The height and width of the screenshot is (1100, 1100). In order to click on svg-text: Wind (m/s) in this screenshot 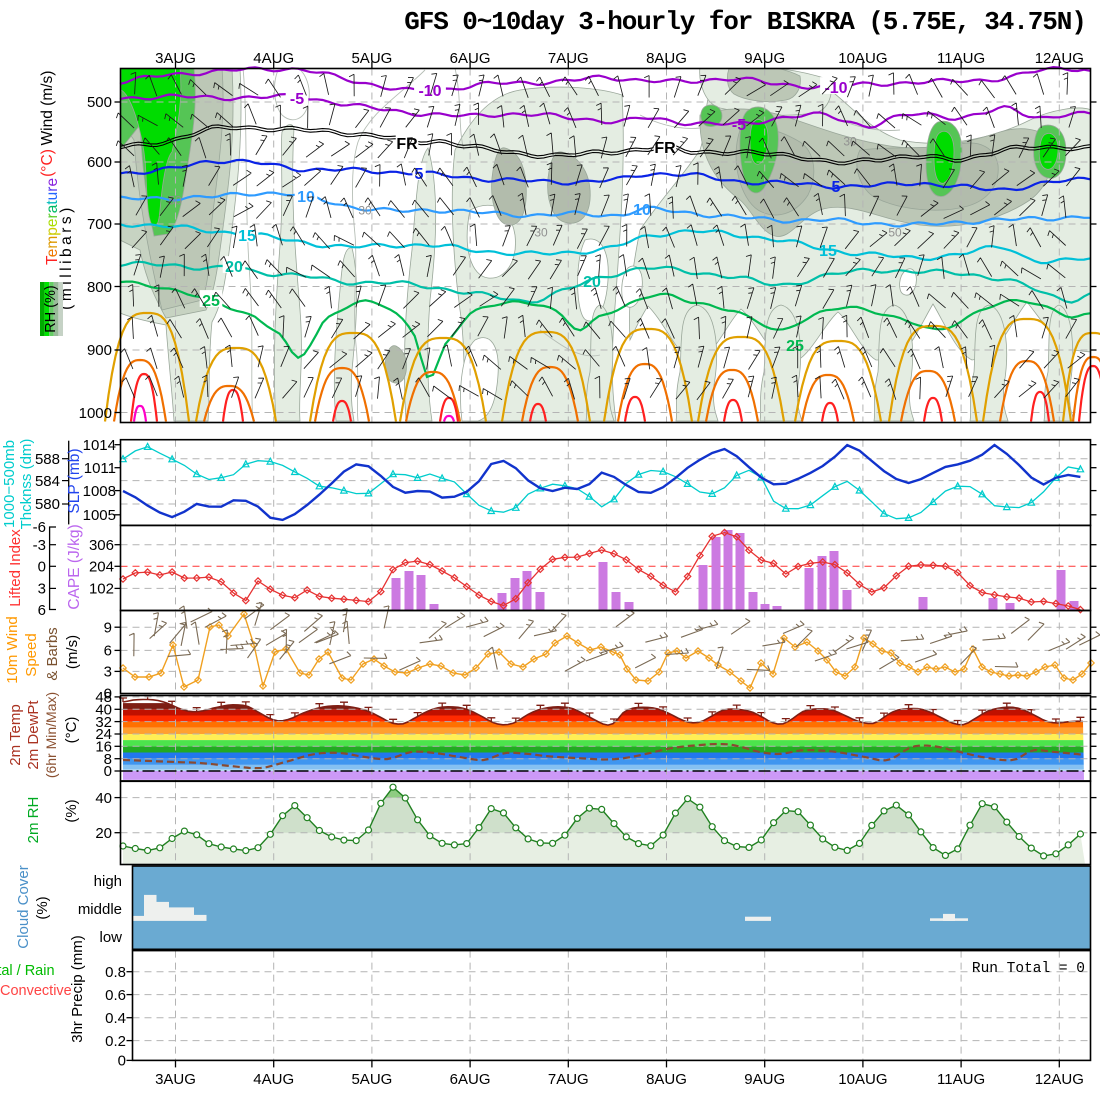, I will do `click(47, 108)`.